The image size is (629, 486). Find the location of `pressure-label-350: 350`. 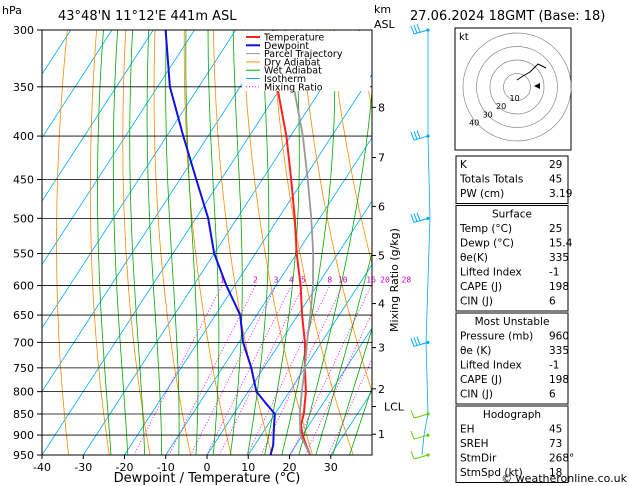

pressure-label-350: 350 is located at coordinates (23, 87).